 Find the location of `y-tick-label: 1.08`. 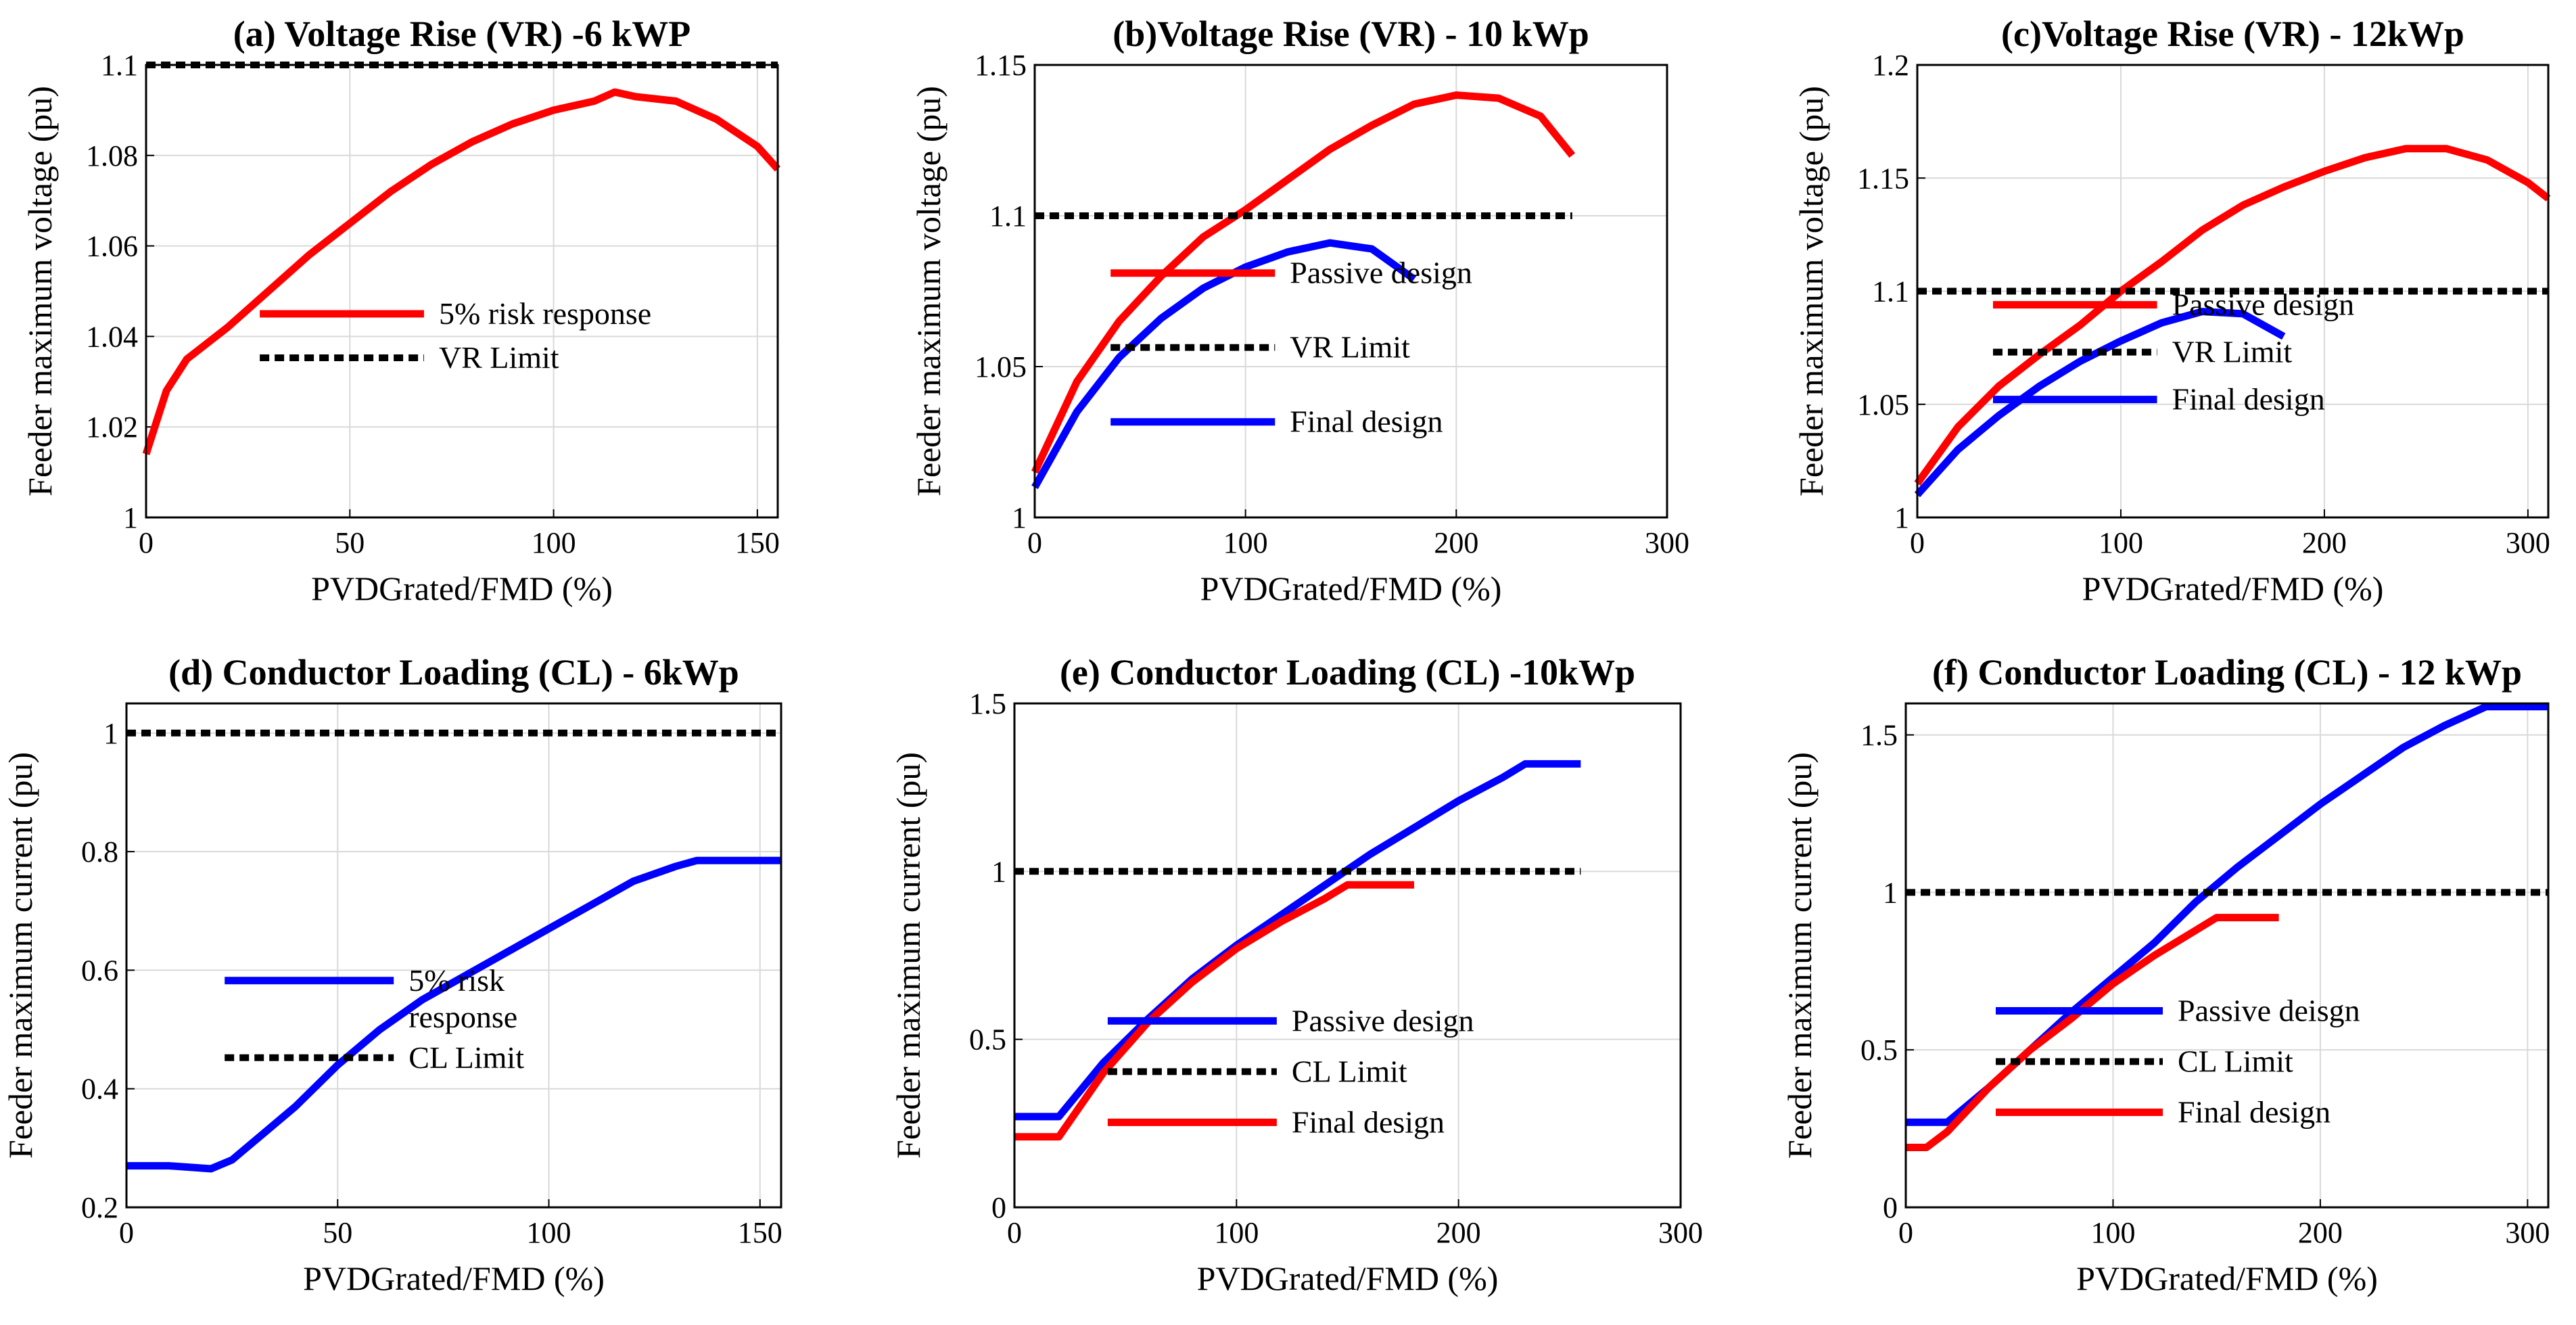

y-tick-label: 1.08 is located at coordinates (112, 155).